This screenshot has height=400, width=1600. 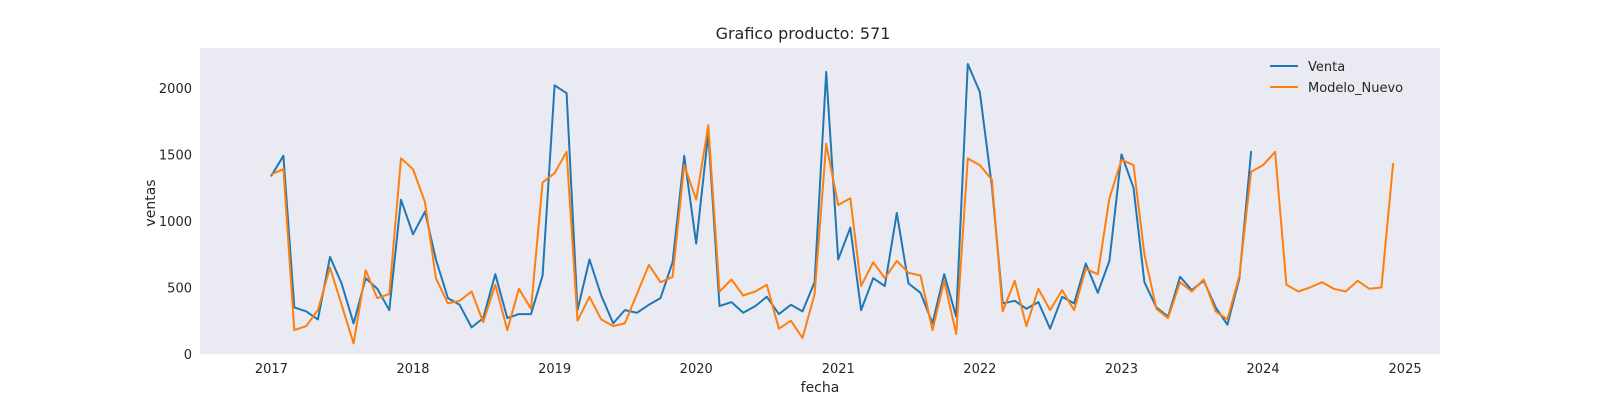 I want to click on y-tick-label: 2000, so click(x=175, y=89).